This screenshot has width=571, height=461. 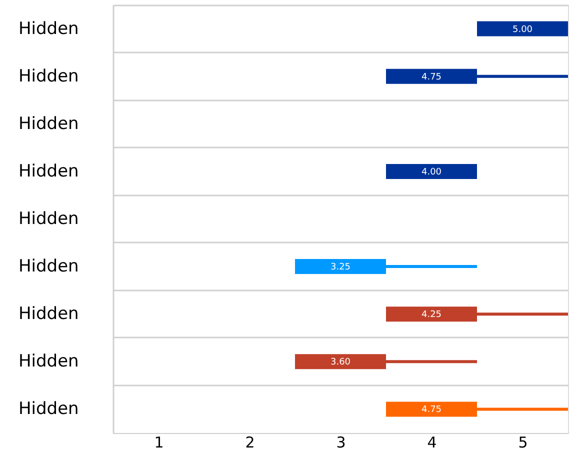 What do you see at coordinates (523, 443) in the screenshot?
I see `x-tick-label: 5` at bounding box center [523, 443].